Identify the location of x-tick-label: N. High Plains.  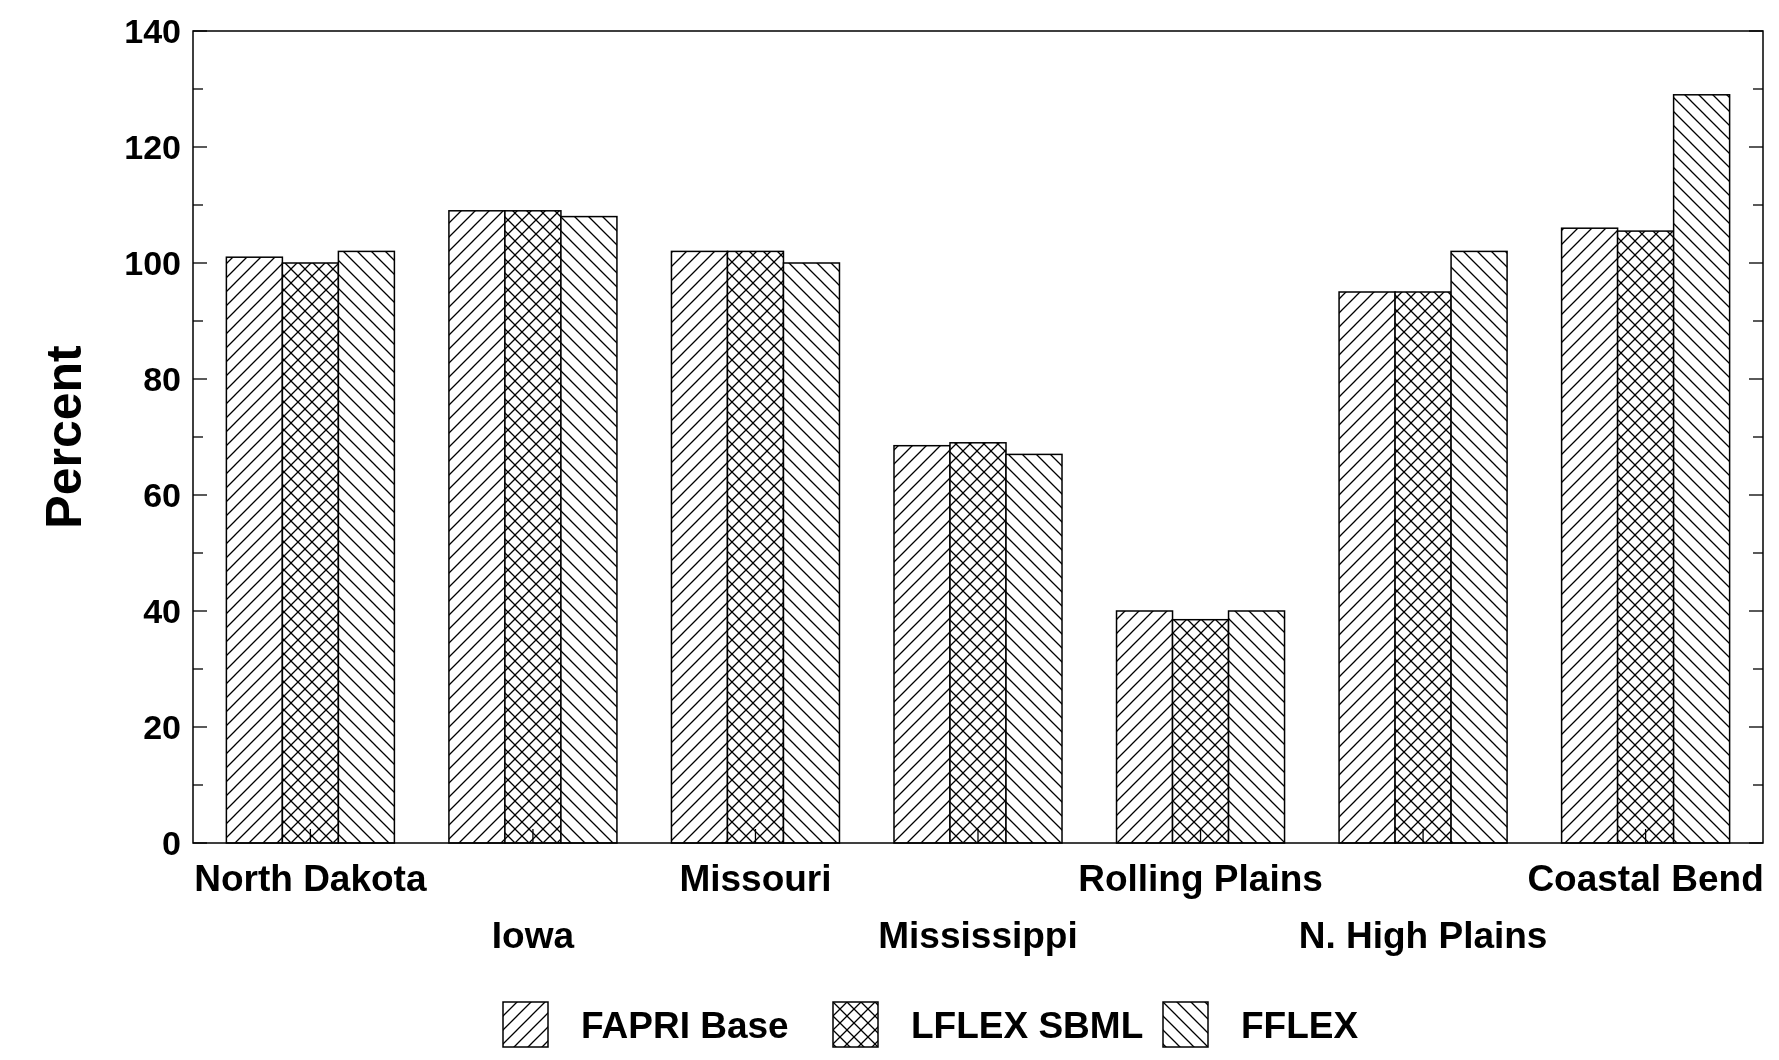
(1423, 935).